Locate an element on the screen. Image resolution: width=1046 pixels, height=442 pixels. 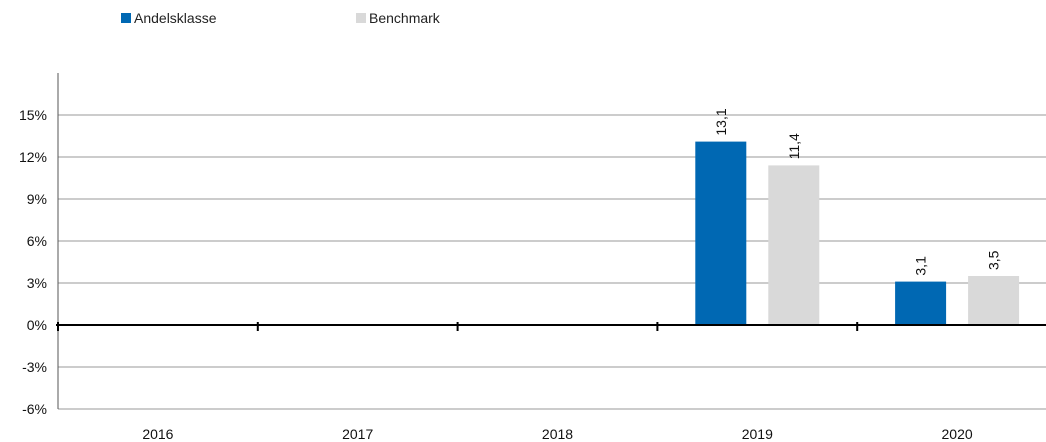
y-tick-label: 9% is located at coordinates (37, 199).